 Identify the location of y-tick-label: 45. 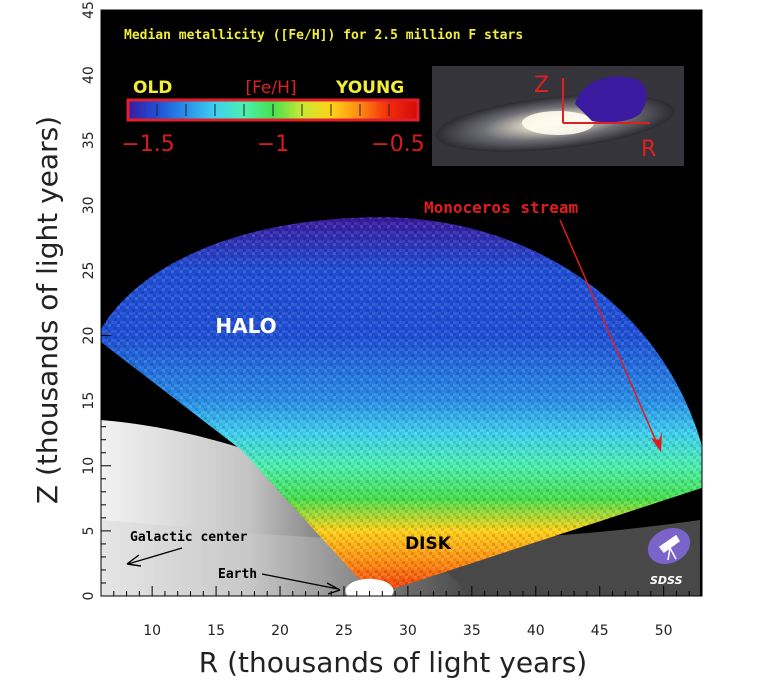
(89, 10).